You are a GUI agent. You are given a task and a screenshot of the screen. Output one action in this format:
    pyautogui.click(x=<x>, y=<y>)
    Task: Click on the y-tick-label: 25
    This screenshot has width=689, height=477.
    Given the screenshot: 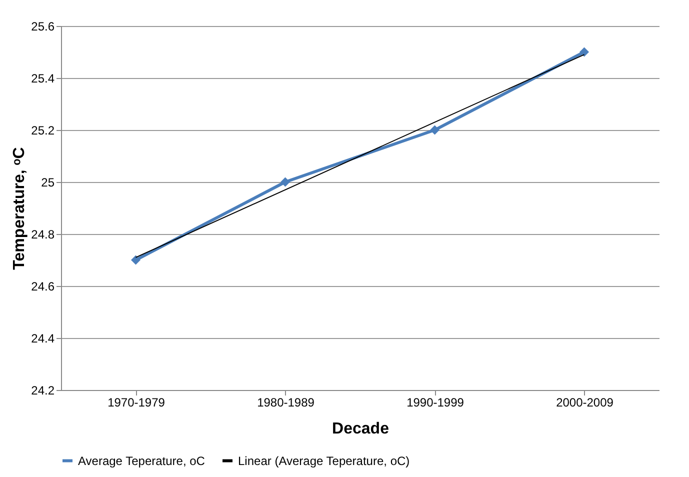 What is the action you would take?
    pyautogui.click(x=48, y=183)
    